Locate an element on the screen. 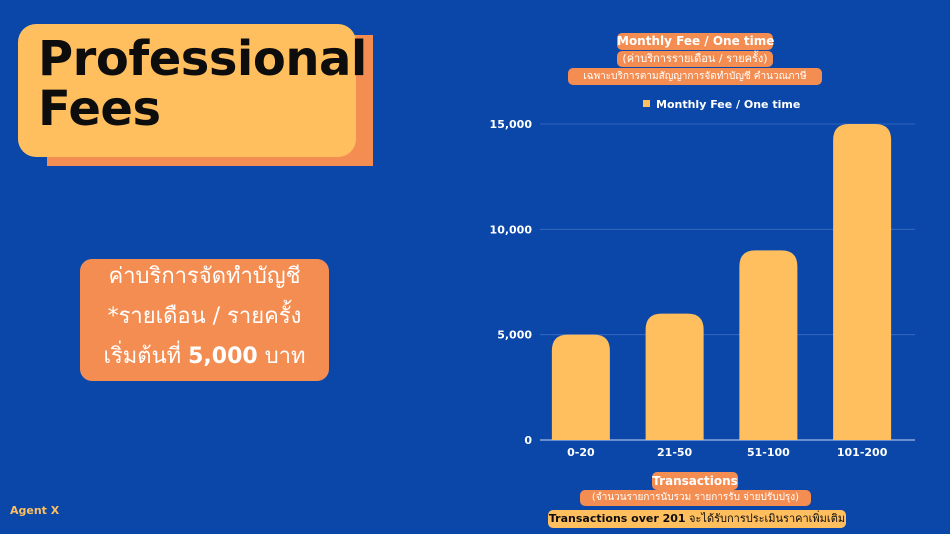 This screenshot has width=950, height=534. chart-title: Monthly Fee / One time is located at coordinates (696, 41).